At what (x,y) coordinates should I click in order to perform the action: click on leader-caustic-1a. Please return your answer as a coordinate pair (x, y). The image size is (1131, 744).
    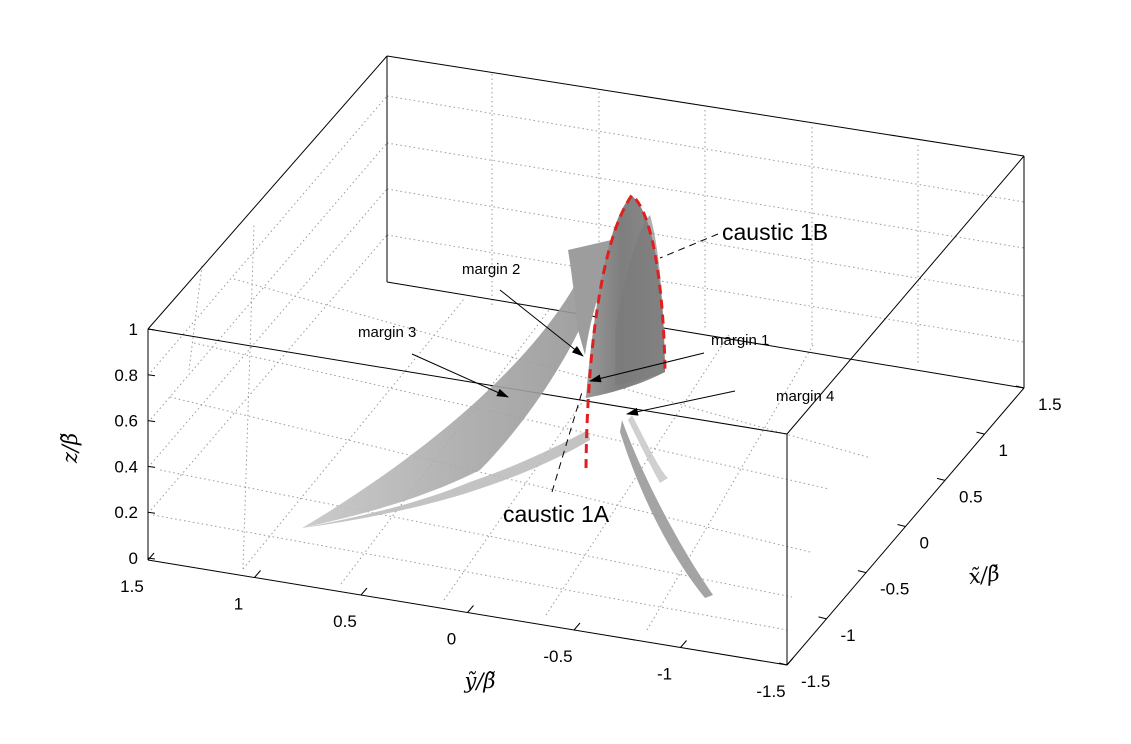
    Looking at the image, I should click on (567, 442).